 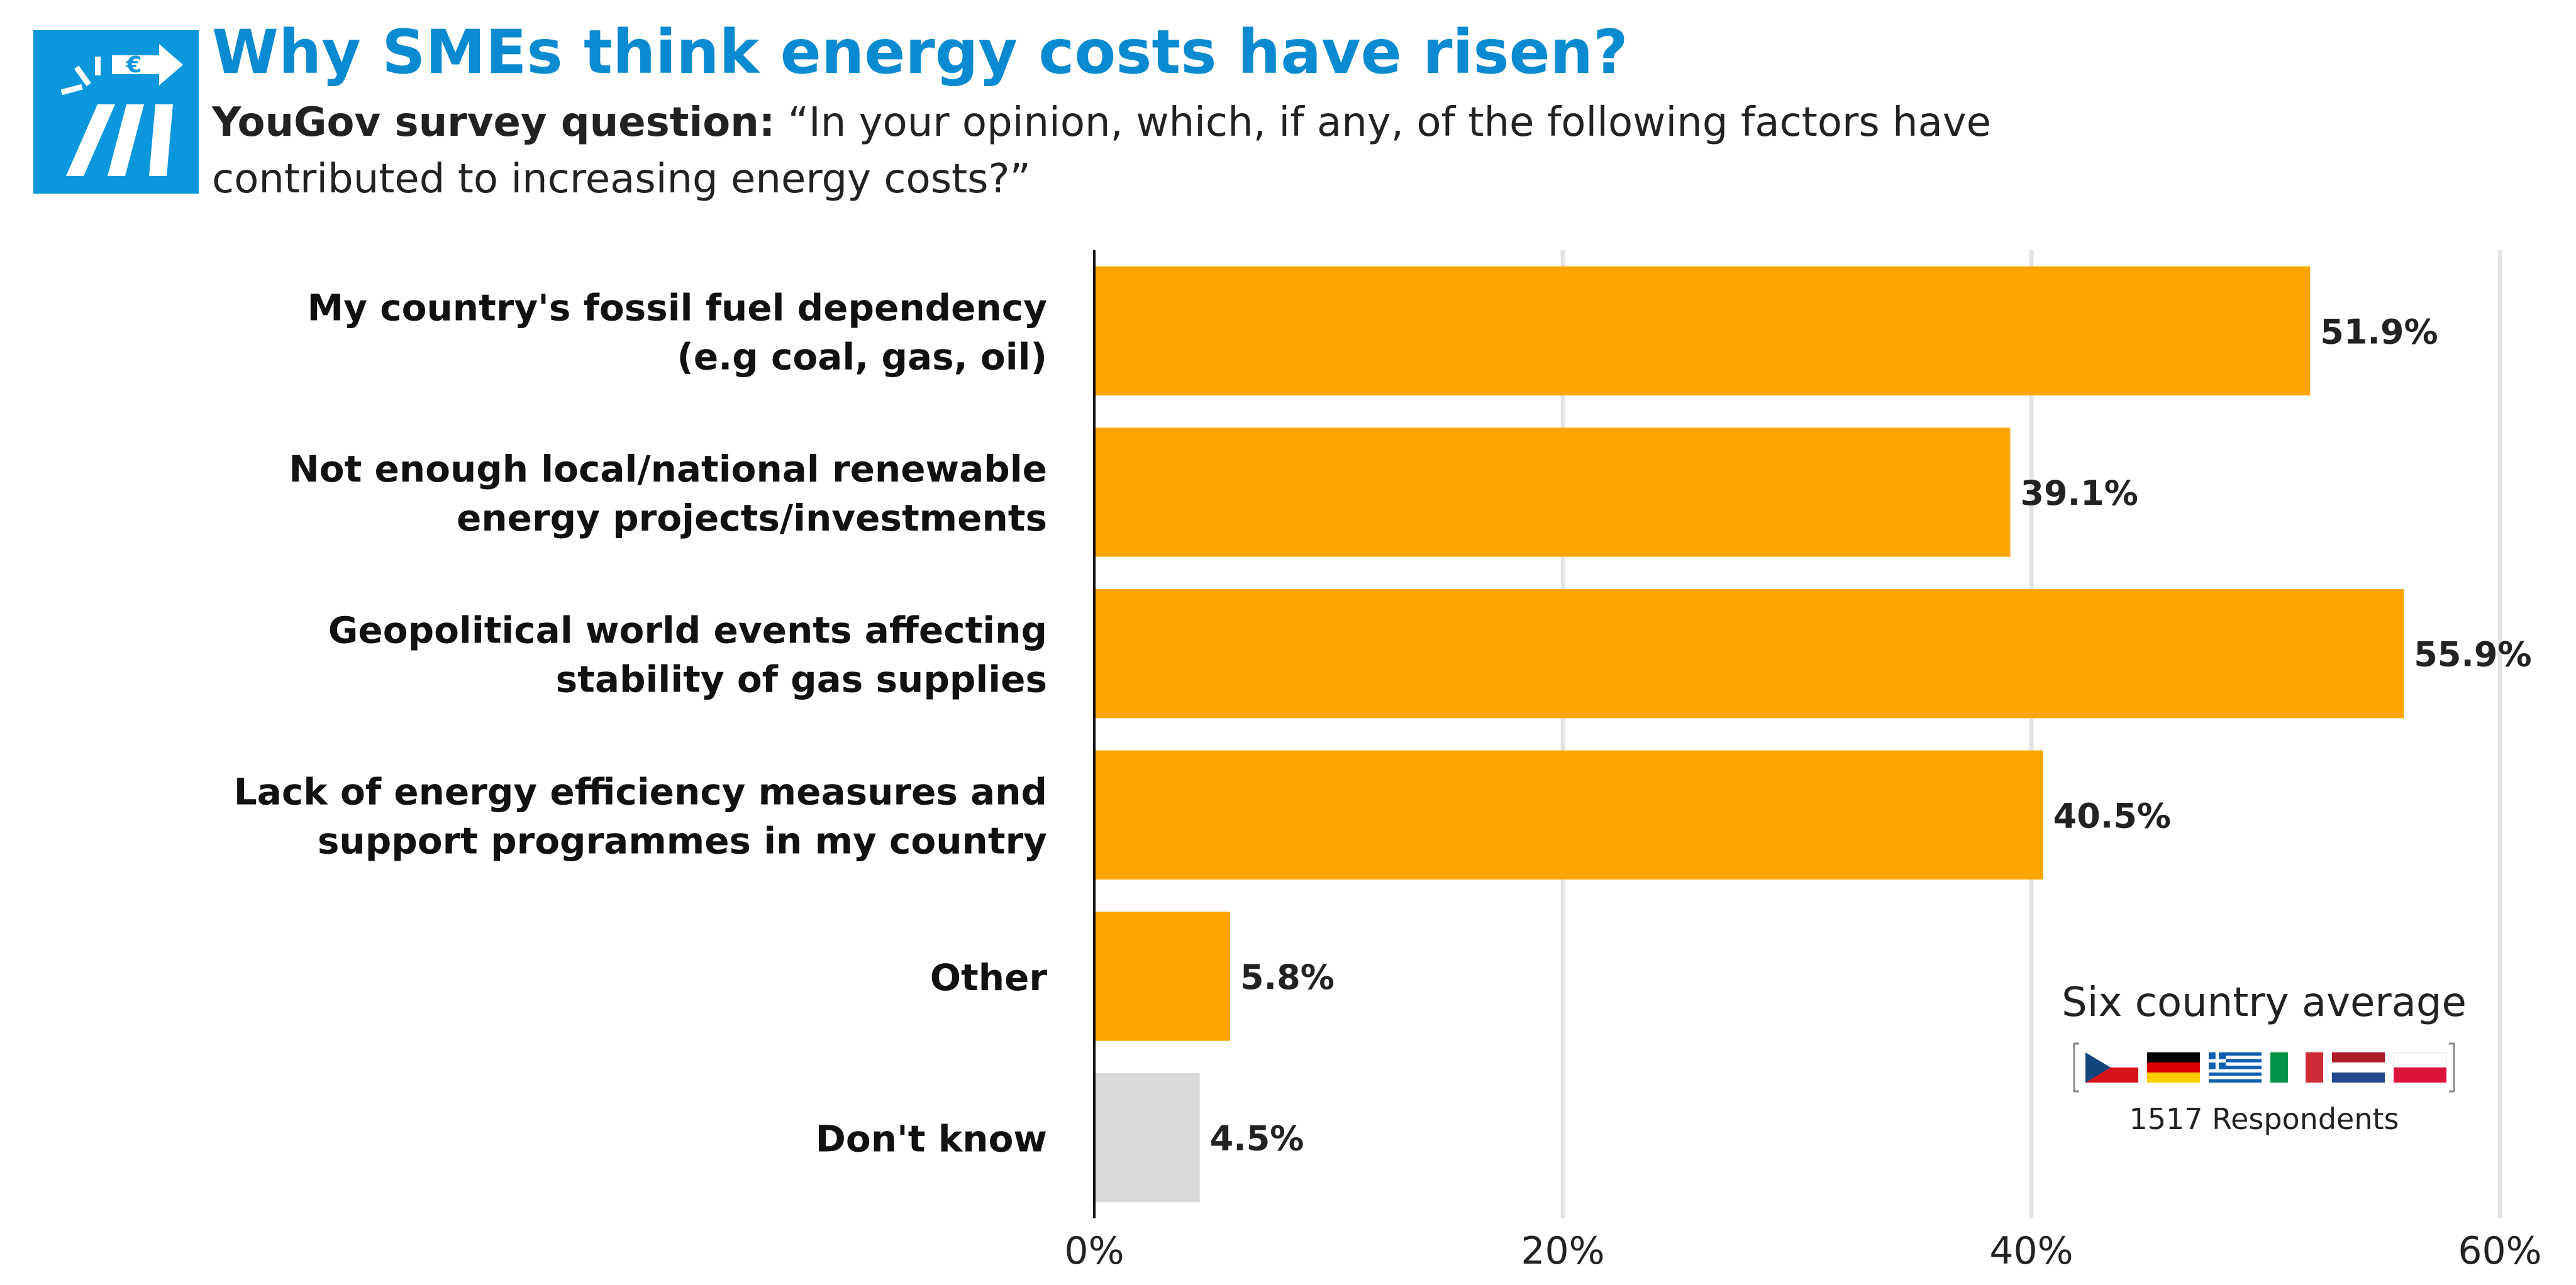 What do you see at coordinates (2499, 1251) in the screenshot?
I see `x-tick-label: 60%` at bounding box center [2499, 1251].